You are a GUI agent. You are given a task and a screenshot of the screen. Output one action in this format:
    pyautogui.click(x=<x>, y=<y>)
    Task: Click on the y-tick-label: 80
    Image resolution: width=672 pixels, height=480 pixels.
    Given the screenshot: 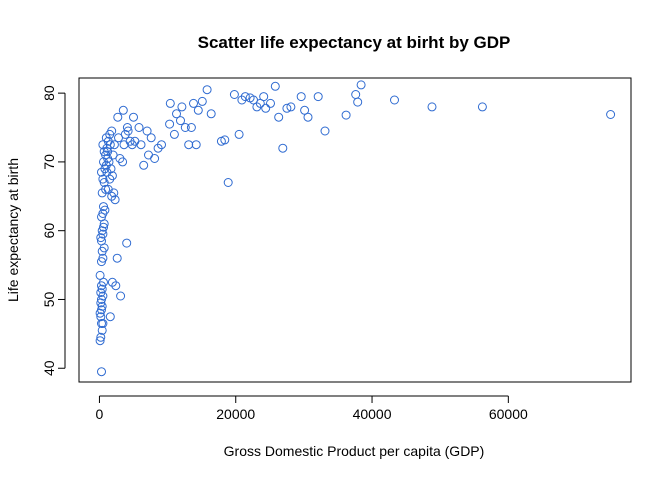 What is the action you would take?
    pyautogui.click(x=49, y=93)
    